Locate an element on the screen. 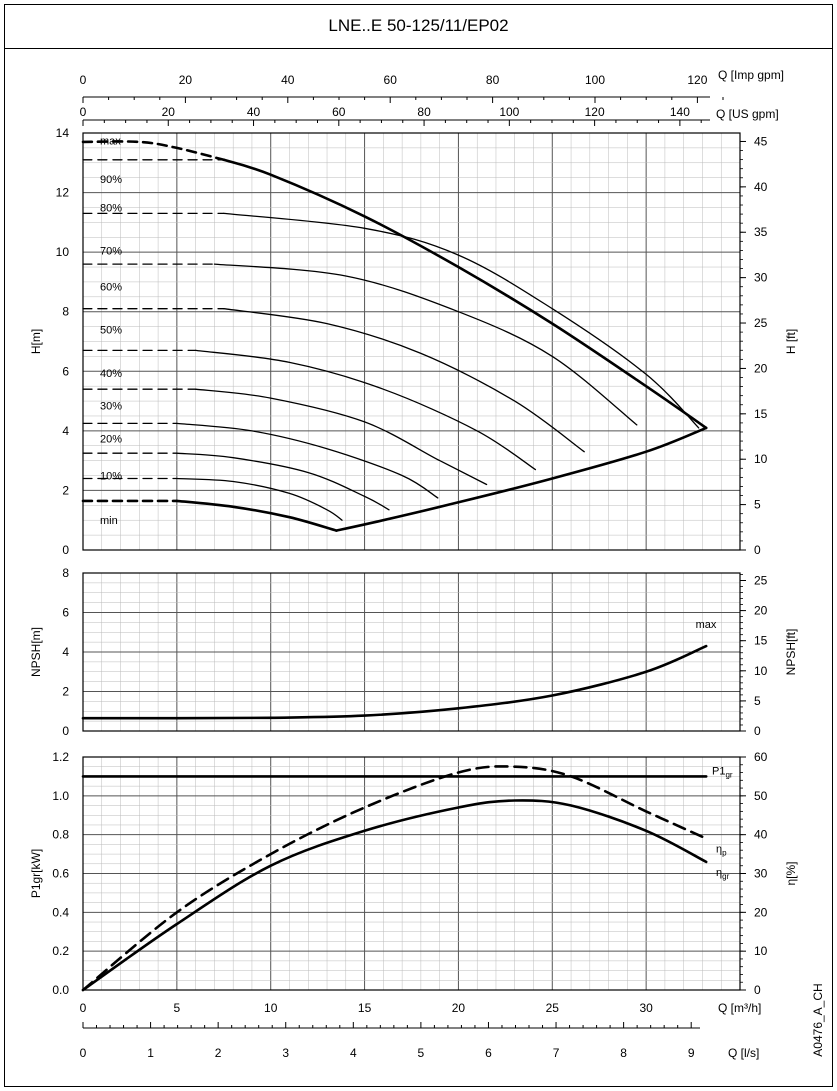 Image resolution: width=837 pixels, height=1091 pixels. us-tick-label: 120 is located at coordinates (595, 112).